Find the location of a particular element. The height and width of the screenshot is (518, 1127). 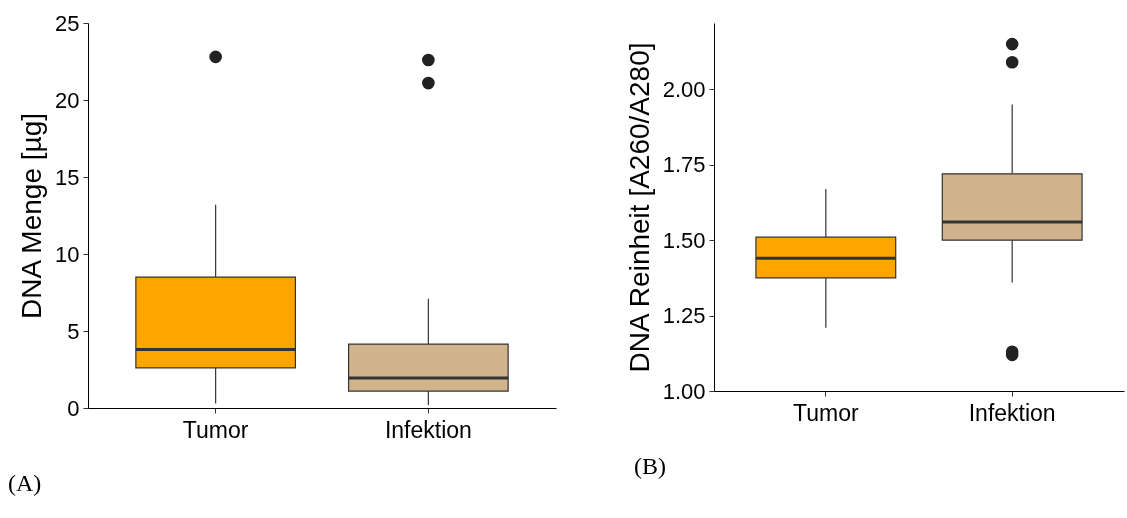

y-tick-label: 20 is located at coordinates (67, 100).